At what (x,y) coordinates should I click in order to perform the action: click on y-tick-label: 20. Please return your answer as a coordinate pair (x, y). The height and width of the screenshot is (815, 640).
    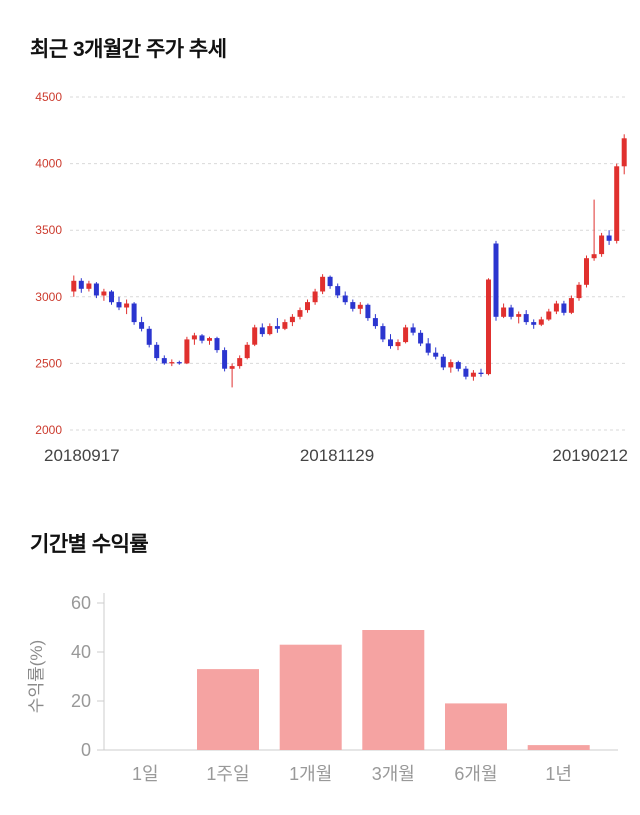
    Looking at the image, I should click on (81, 701).